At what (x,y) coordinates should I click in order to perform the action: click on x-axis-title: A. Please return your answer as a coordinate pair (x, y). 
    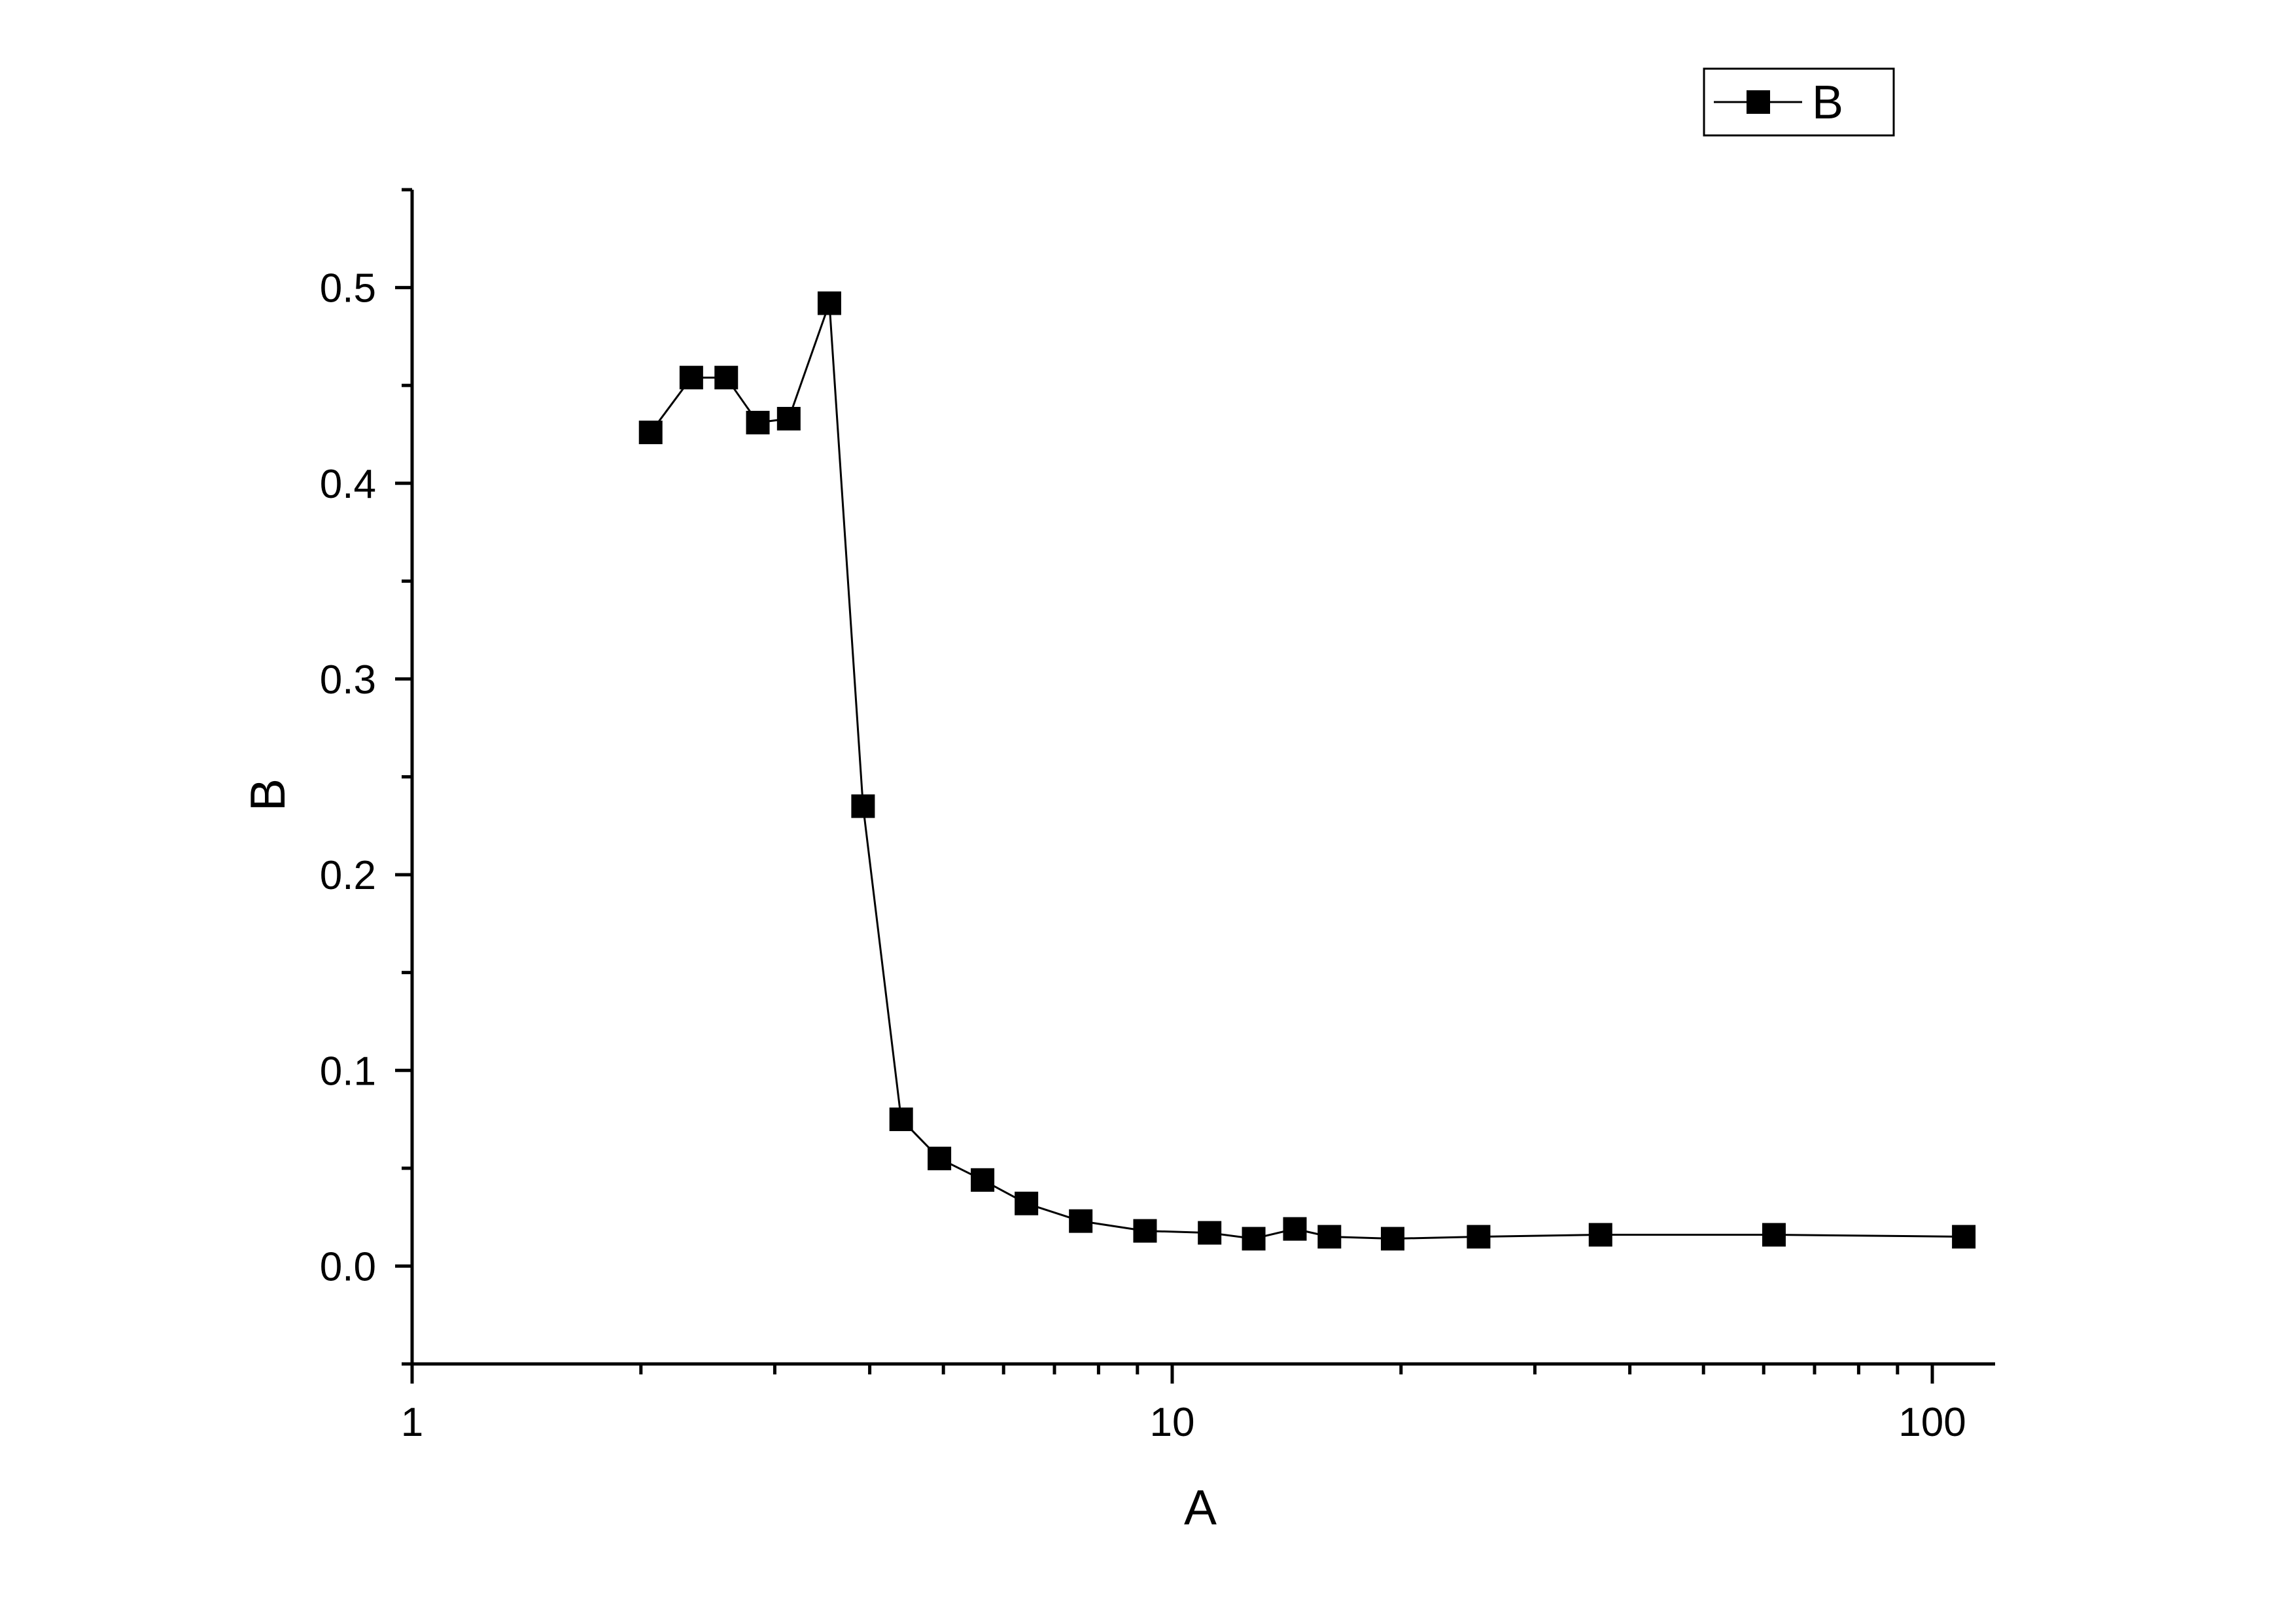
    Looking at the image, I should click on (1200, 1508).